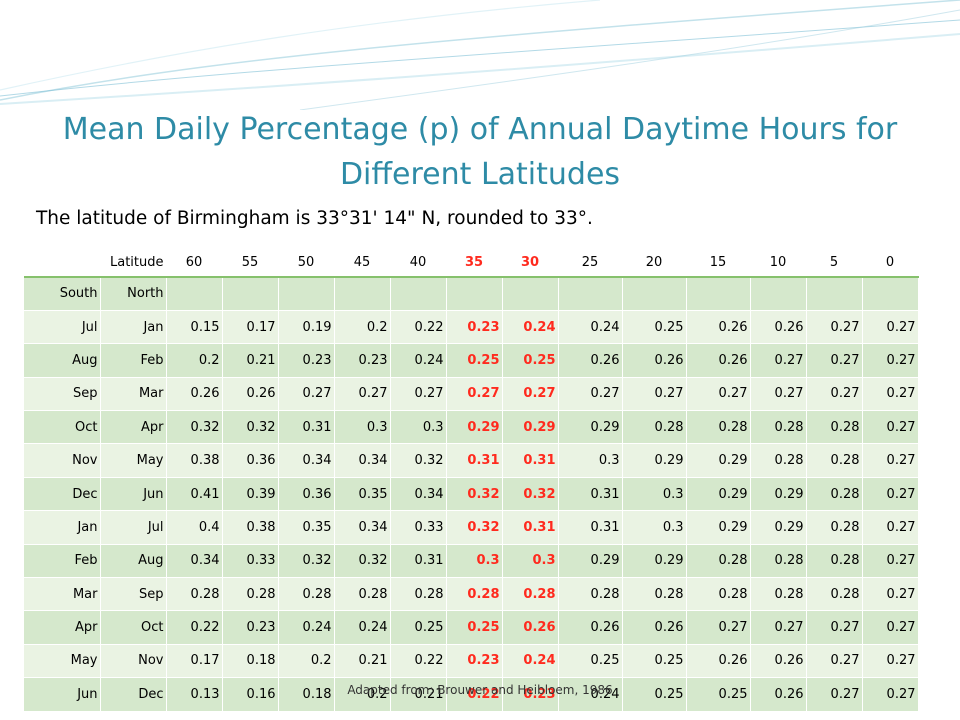 This screenshot has height=720, width=960. I want to click on latitude-header-cell: 40, so click(418, 263).